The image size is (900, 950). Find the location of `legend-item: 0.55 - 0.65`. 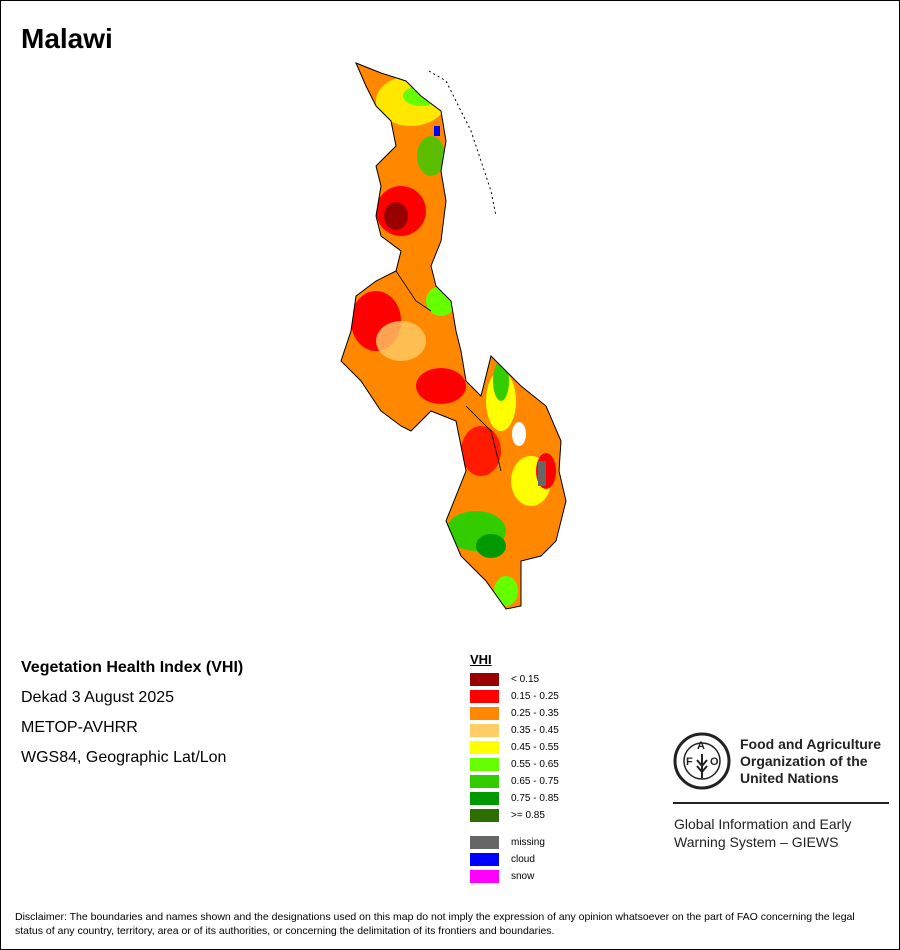

legend-item: 0.55 - 0.65 is located at coordinates (514, 764).